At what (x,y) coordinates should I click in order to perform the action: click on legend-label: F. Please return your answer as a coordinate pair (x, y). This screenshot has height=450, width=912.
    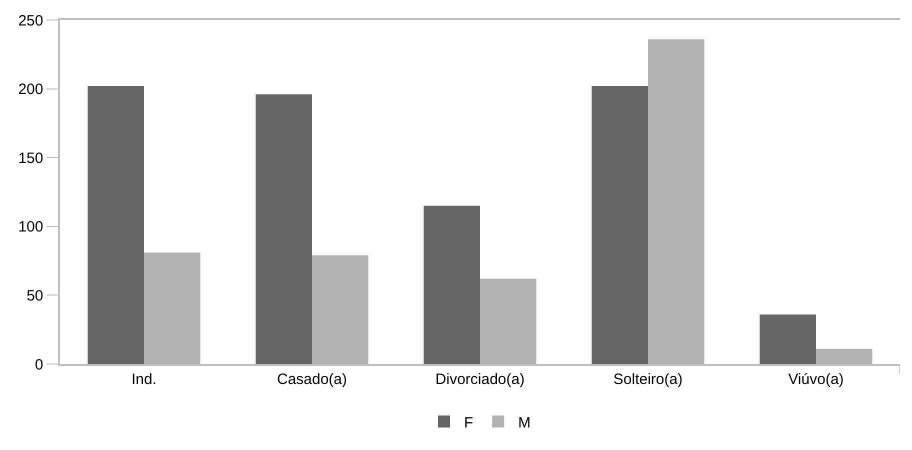
    Looking at the image, I should click on (469, 423).